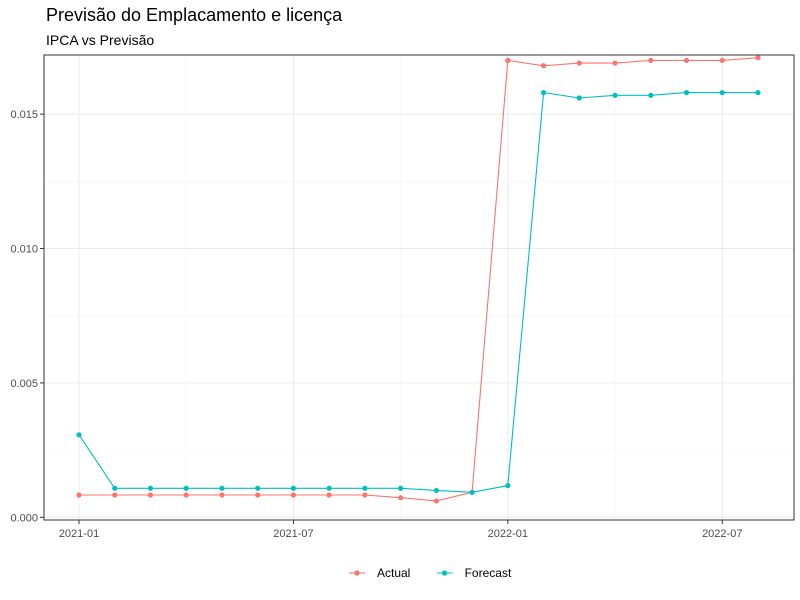 This screenshot has width=800, height=600. What do you see at coordinates (488, 573) in the screenshot?
I see `legend-label-forecast: Forecast` at bounding box center [488, 573].